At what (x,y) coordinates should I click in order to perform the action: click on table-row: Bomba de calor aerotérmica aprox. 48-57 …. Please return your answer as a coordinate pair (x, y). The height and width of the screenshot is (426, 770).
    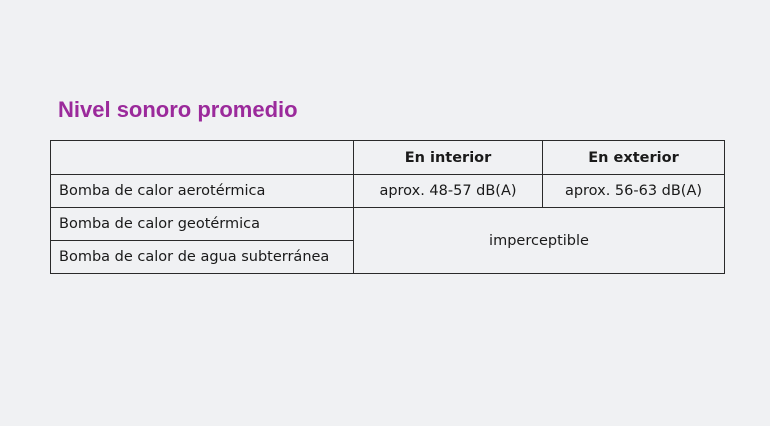
    Looking at the image, I should click on (387, 191).